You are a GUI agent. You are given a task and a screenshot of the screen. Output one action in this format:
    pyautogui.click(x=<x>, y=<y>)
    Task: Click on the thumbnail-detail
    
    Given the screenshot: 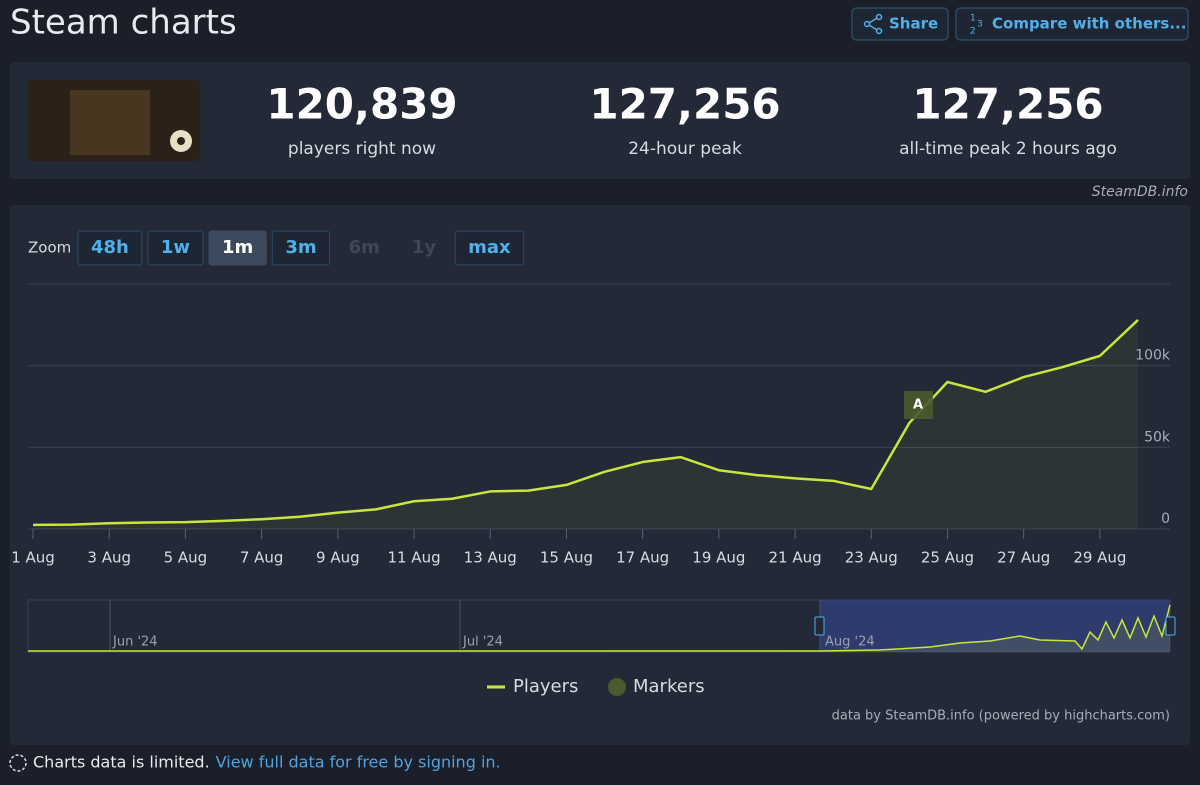 What is the action you would take?
    pyautogui.click(x=110, y=122)
    